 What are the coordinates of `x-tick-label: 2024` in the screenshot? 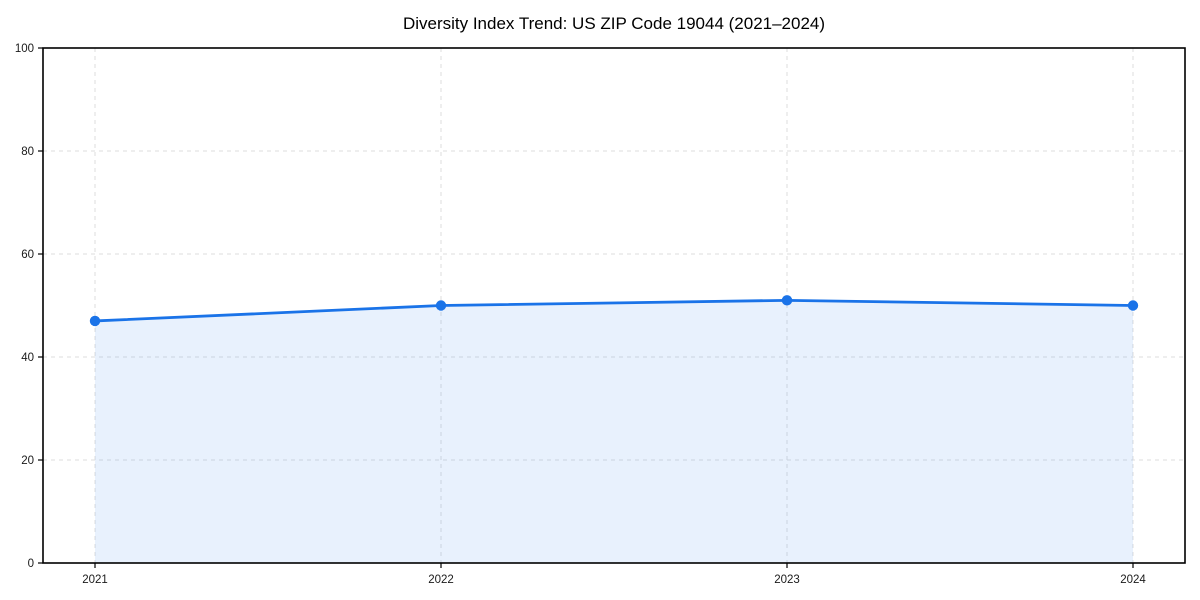 It's located at (1133, 580).